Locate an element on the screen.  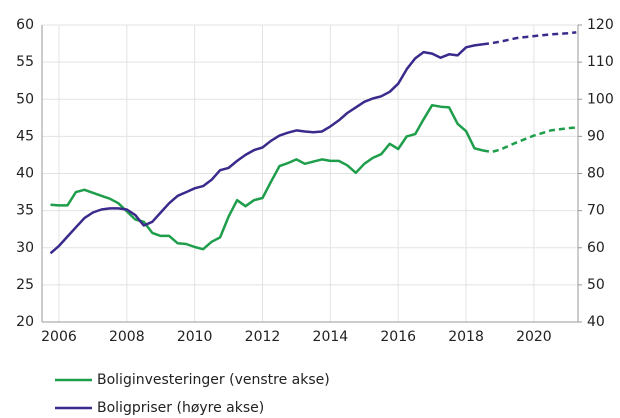
x-tick-label: 2014 is located at coordinates (331, 337).